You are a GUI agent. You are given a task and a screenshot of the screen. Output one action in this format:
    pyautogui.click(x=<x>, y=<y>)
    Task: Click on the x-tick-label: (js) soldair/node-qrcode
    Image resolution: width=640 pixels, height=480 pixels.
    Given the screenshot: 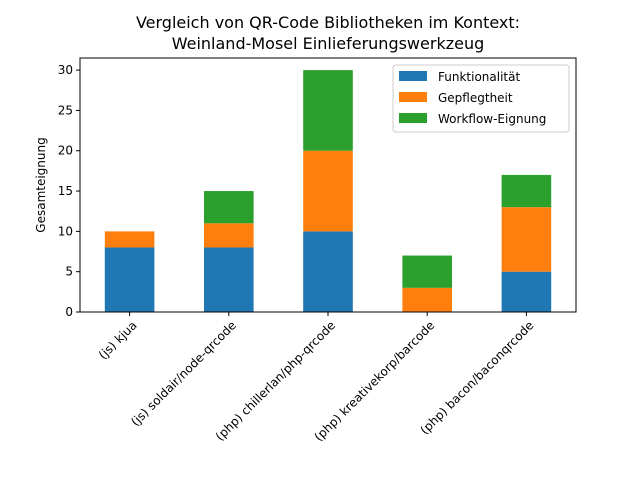 What is the action you would take?
    pyautogui.click(x=183, y=373)
    